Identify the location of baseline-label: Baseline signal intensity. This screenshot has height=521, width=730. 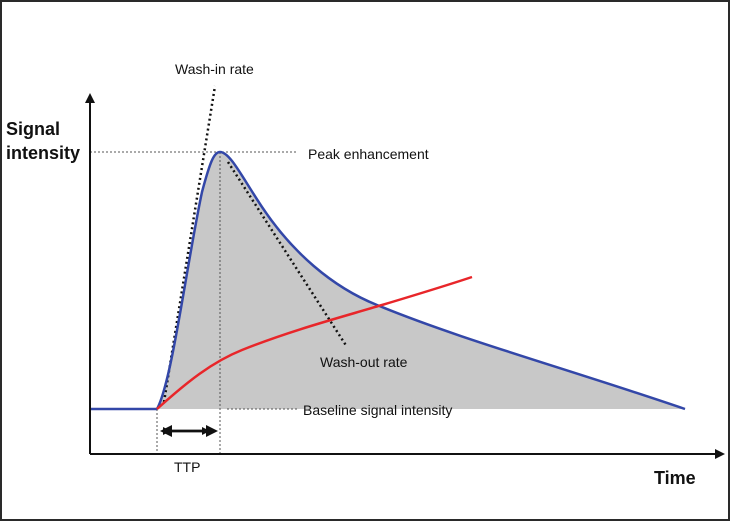
(377, 410).